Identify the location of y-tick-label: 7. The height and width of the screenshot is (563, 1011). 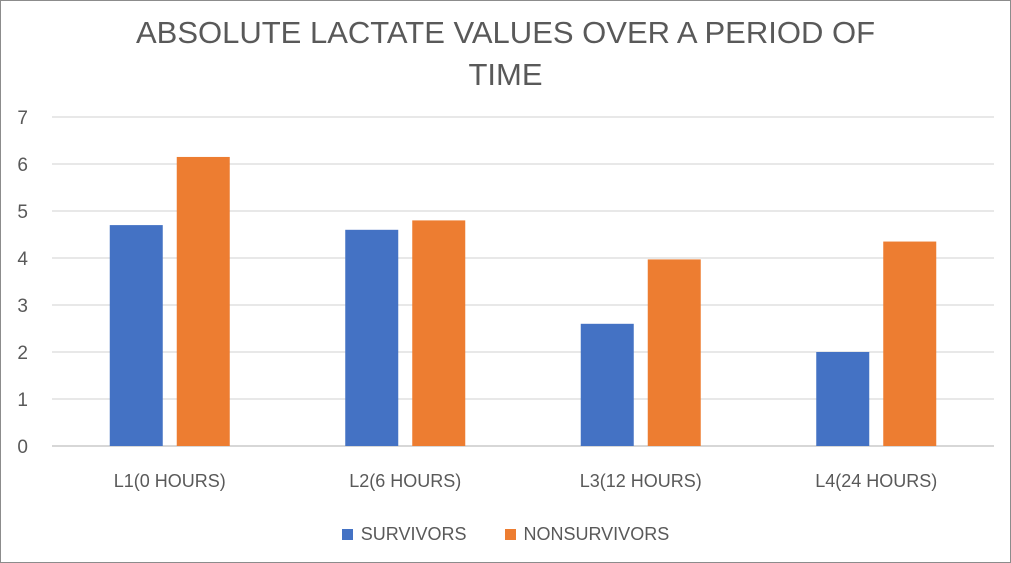
(22, 118).